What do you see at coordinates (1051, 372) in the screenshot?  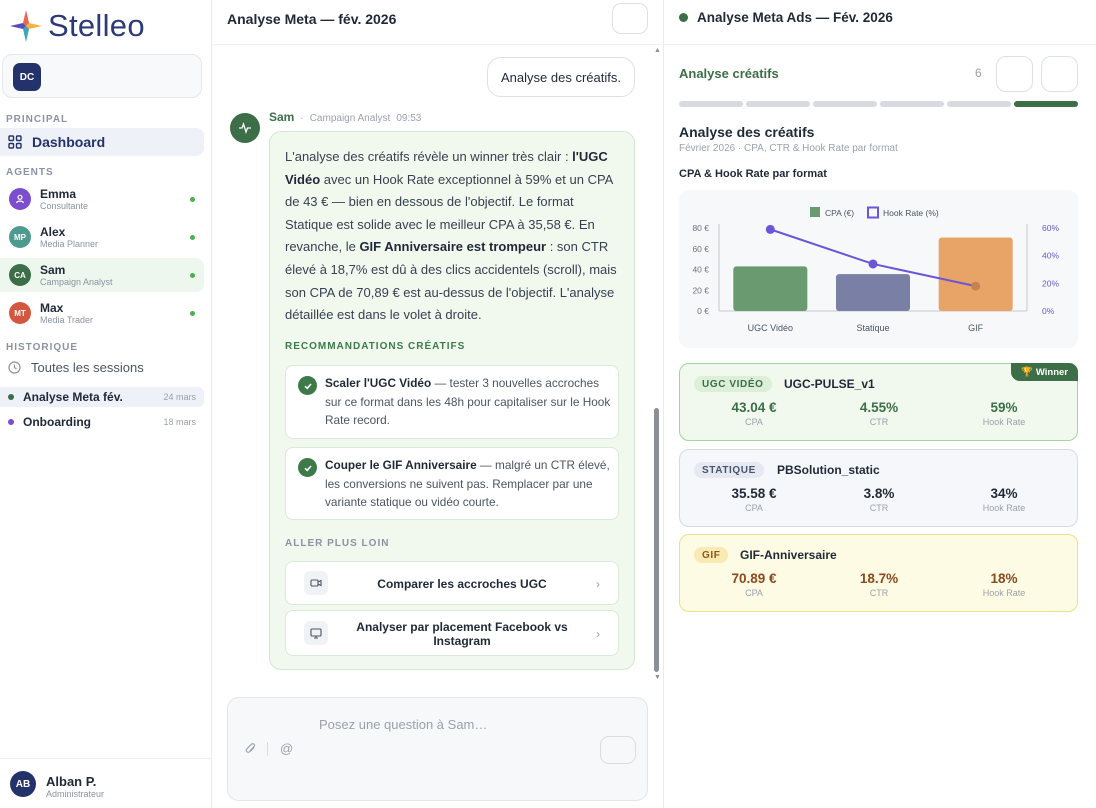 I see `winner-label: Winner` at bounding box center [1051, 372].